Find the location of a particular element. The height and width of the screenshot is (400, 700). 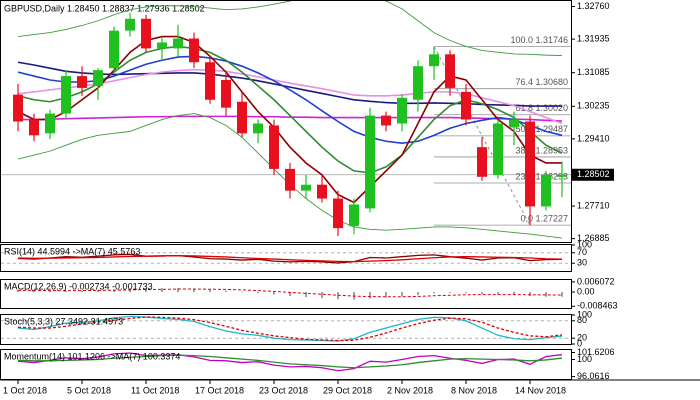

x-tick-label: 11 Oct 2018 is located at coordinates (155, 390).